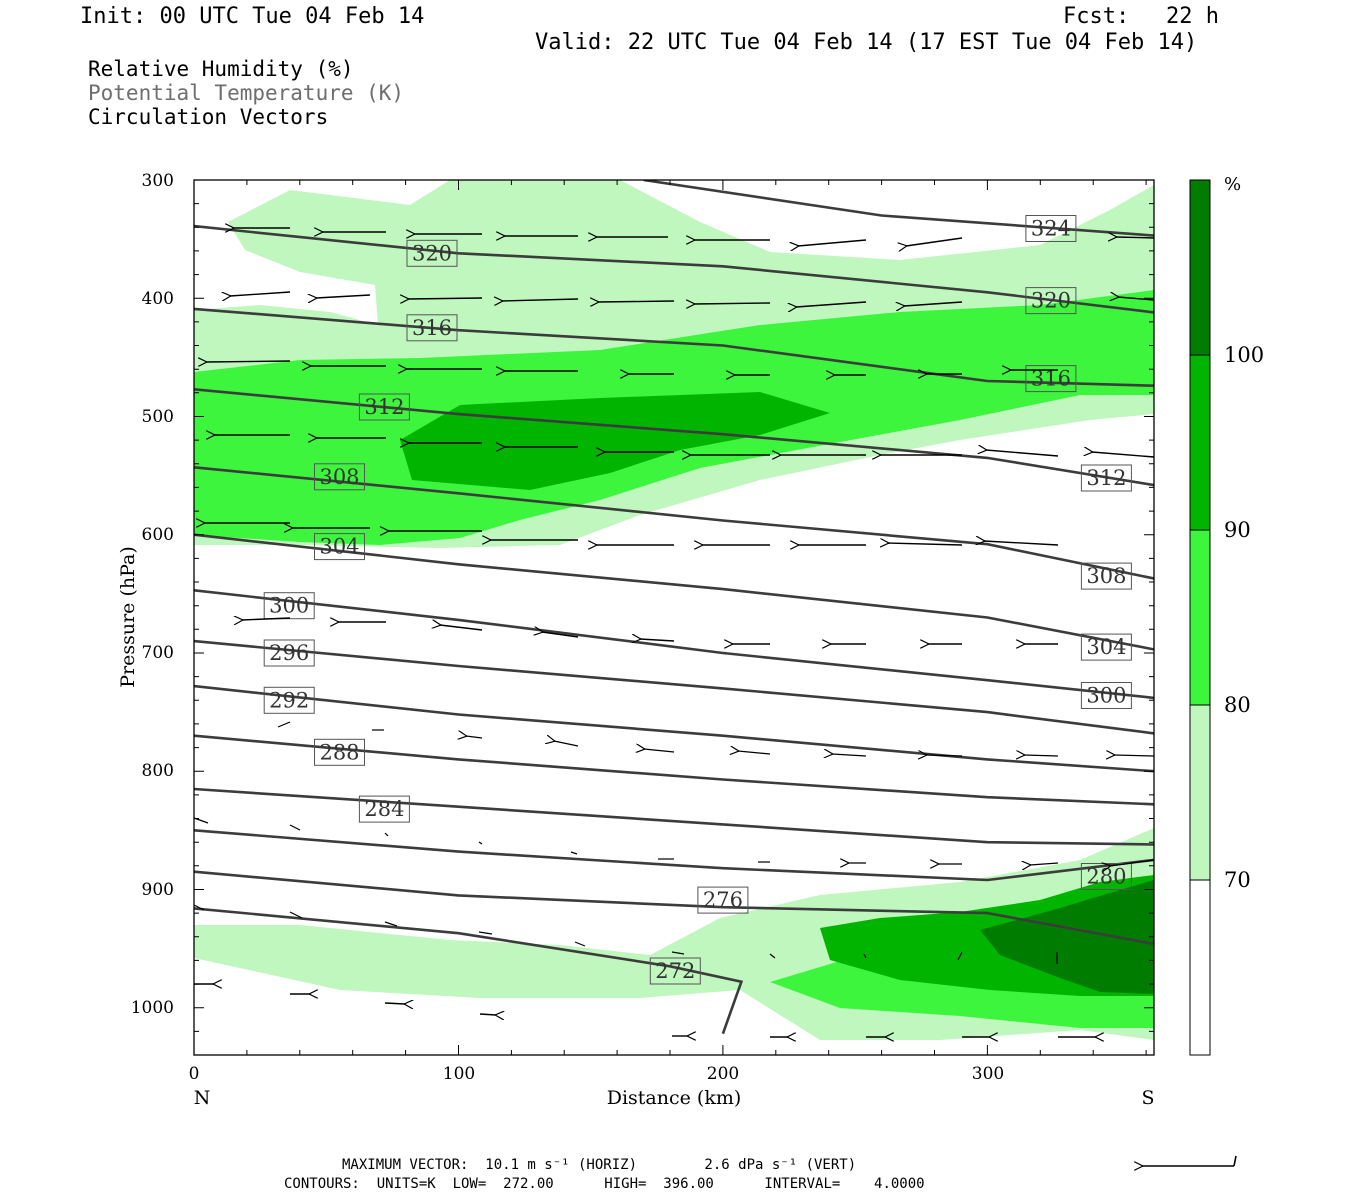  Describe the element at coordinates (128, 617) in the screenshot. I see `y-axis-title: Pressure (hPa)` at that location.